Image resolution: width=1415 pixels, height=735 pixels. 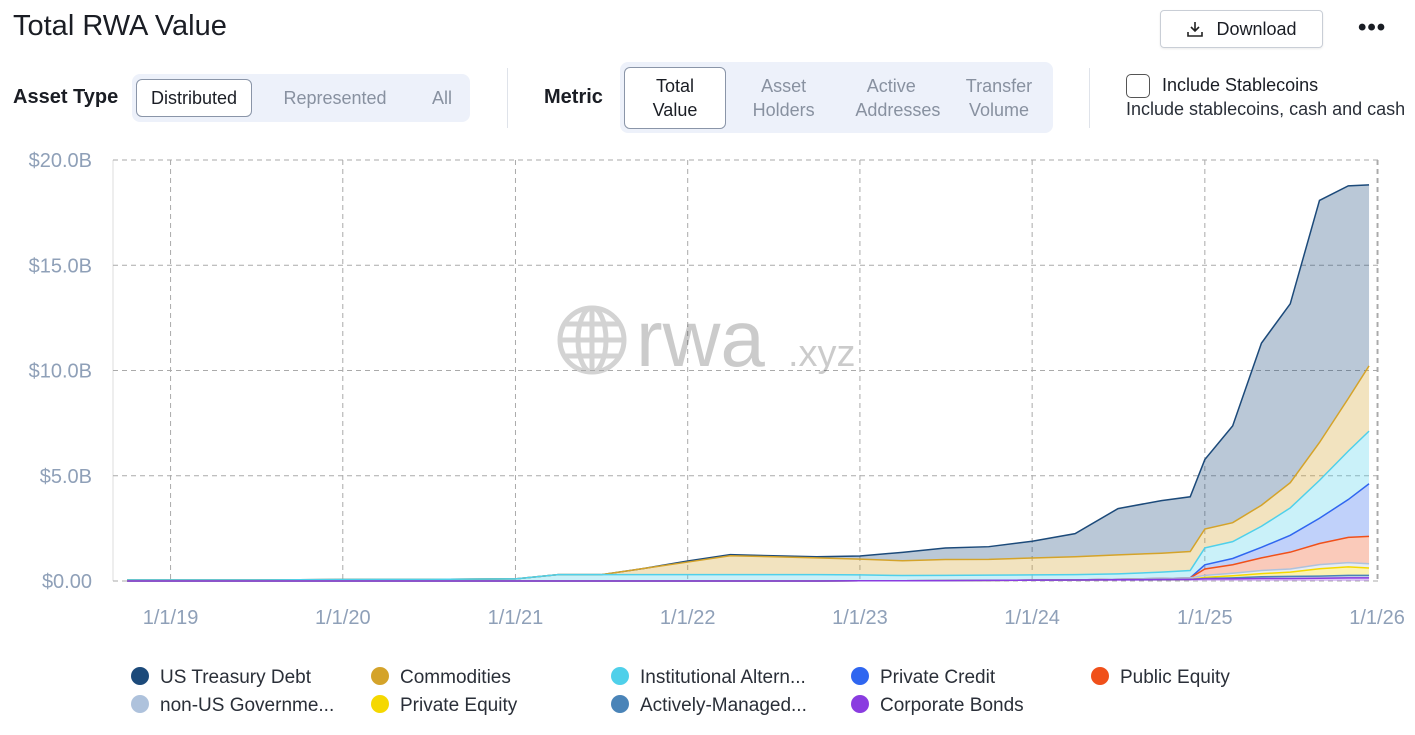 What do you see at coordinates (999, 97) in the screenshot?
I see `toggle-option: Transfer Volume` at bounding box center [999, 97].